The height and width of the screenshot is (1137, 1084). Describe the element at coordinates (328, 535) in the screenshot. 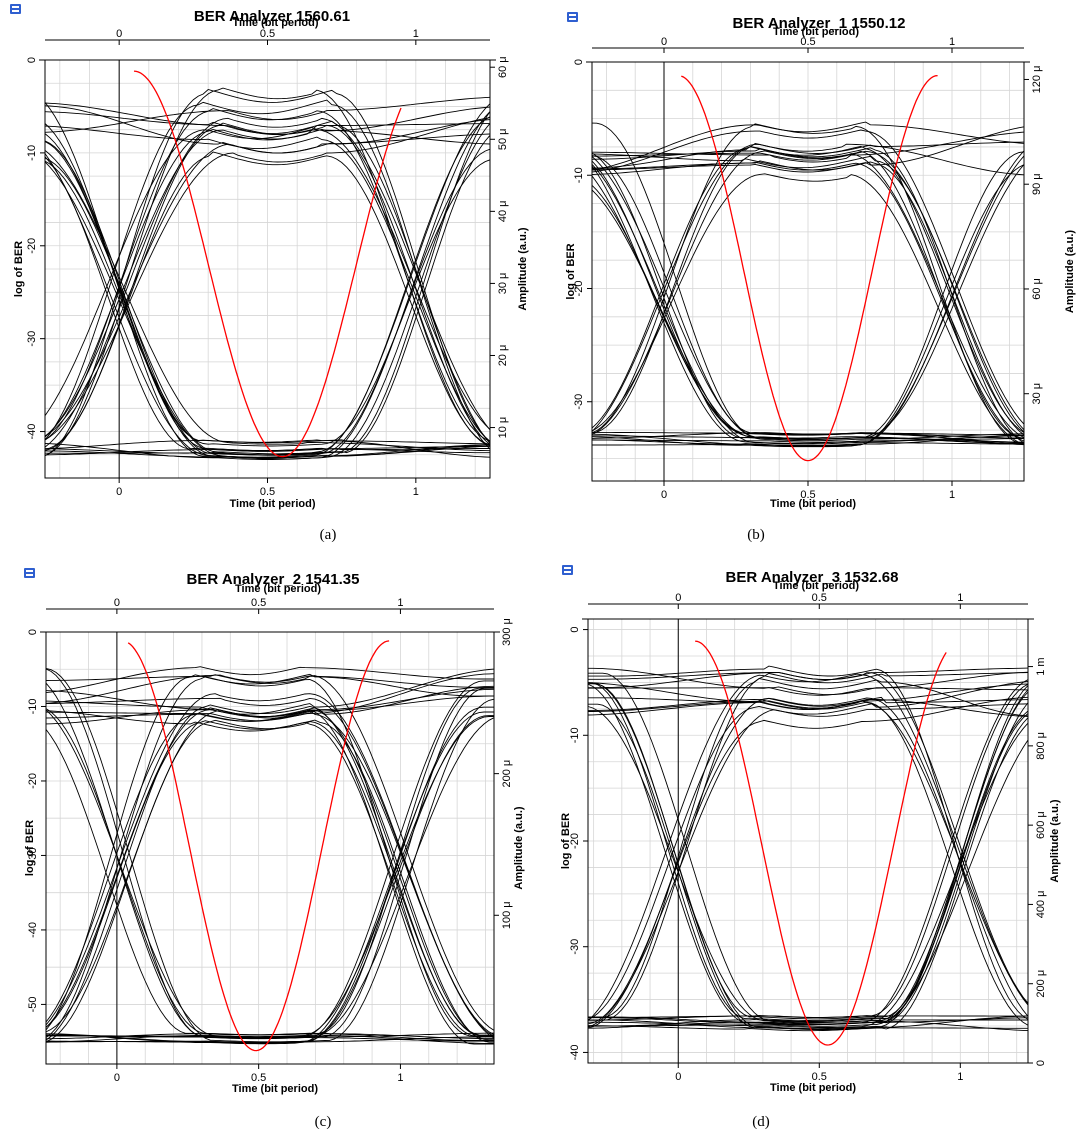

I see `figure-caption: (a)` at that location.